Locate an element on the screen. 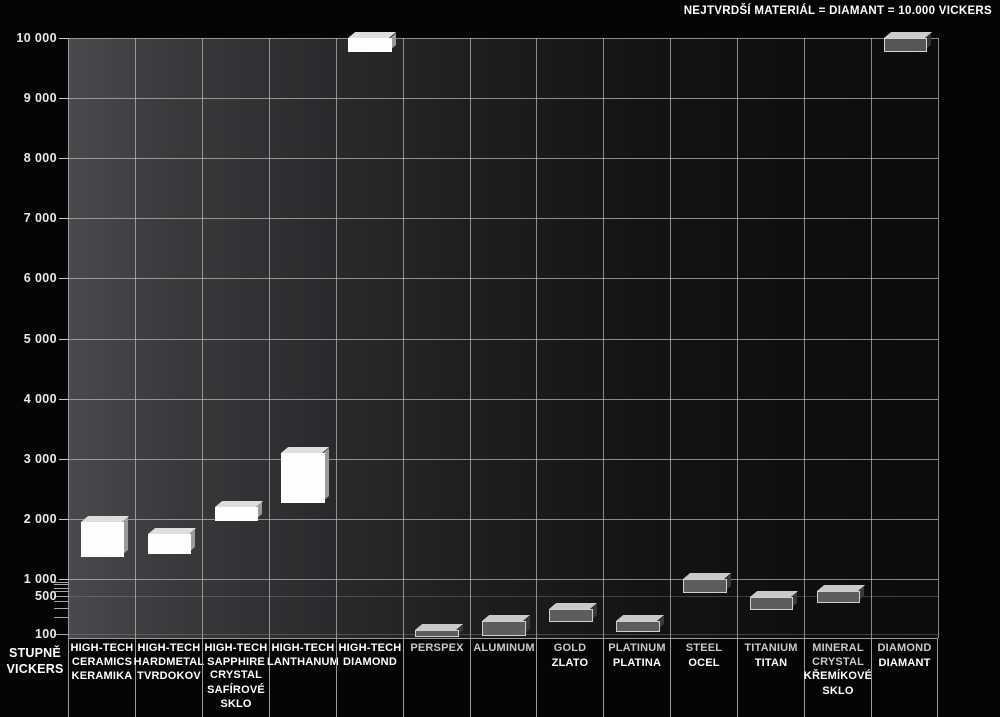 The width and height of the screenshot is (1000, 717). category-label-cz: SAFÍROVÉ is located at coordinates (236, 689).